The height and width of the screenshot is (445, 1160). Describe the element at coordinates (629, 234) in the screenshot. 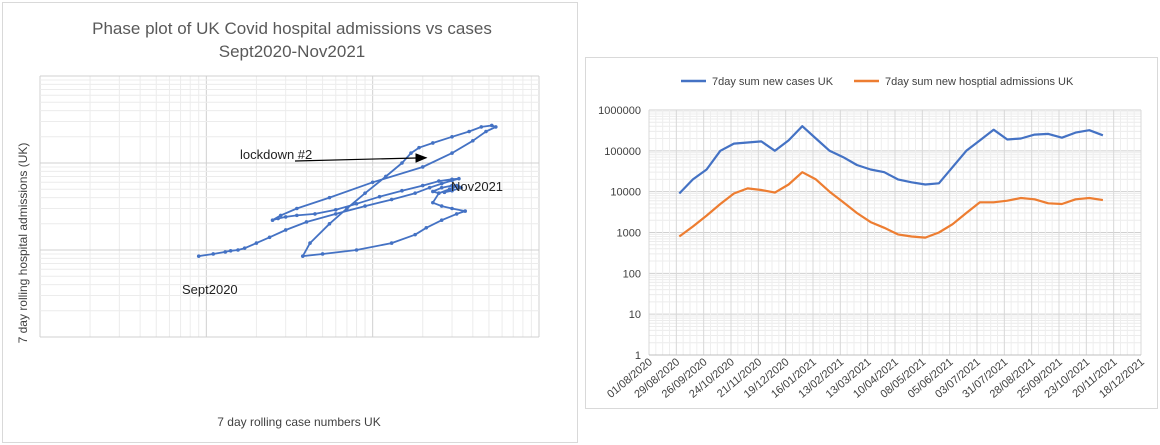

I see `ts-y-tick-label: 1000` at that location.